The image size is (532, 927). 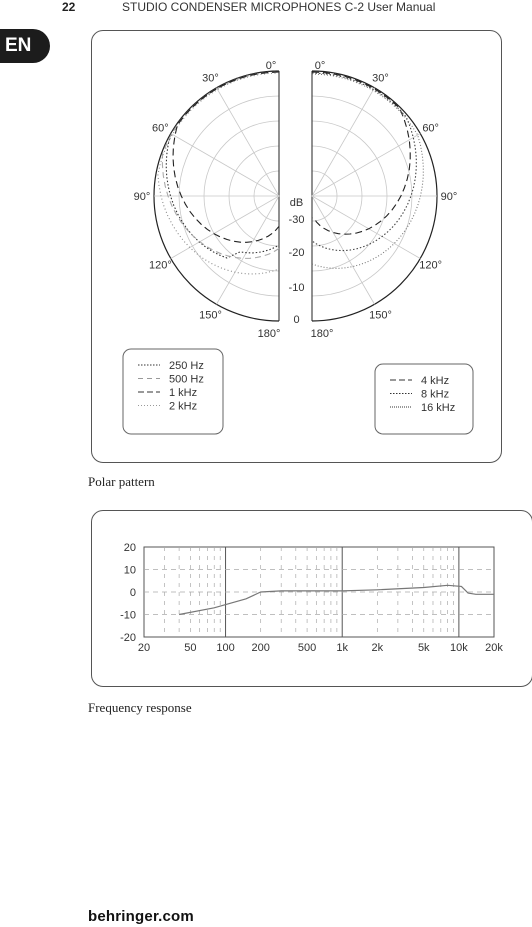 I want to click on left-angle-label: 90°, so click(x=142, y=197).